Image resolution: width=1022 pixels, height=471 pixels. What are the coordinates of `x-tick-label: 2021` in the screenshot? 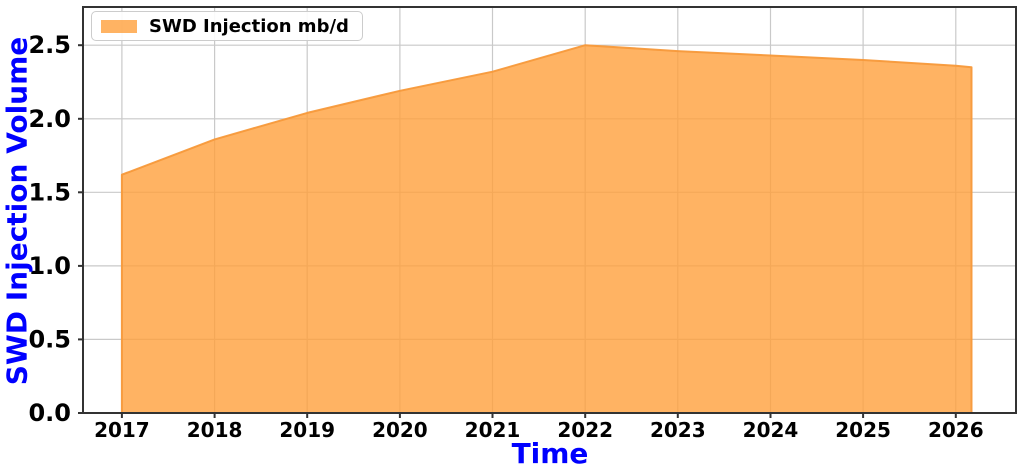 It's located at (493, 430).